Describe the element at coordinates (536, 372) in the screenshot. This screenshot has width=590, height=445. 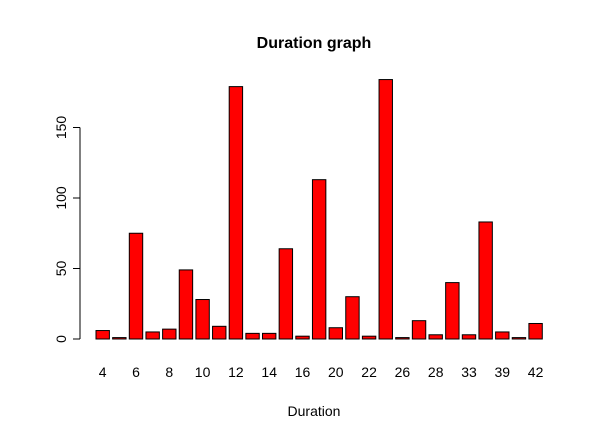
I see `x-tick-label: 42` at that location.